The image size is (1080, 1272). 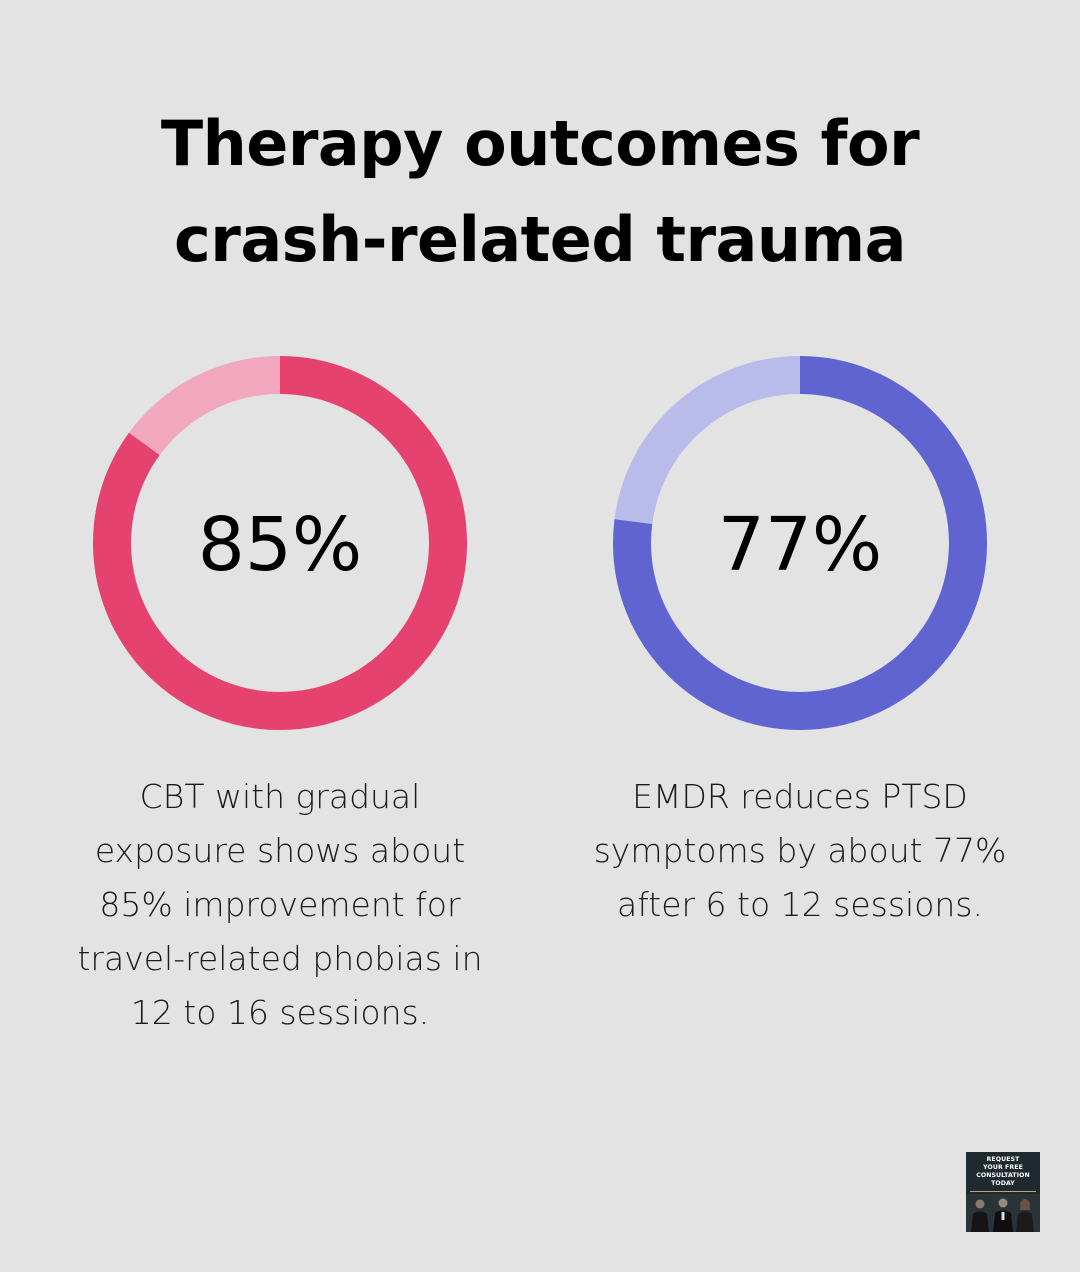 I want to click on emdr-desc-line: after 6 to 12 sessions., so click(x=800, y=904).